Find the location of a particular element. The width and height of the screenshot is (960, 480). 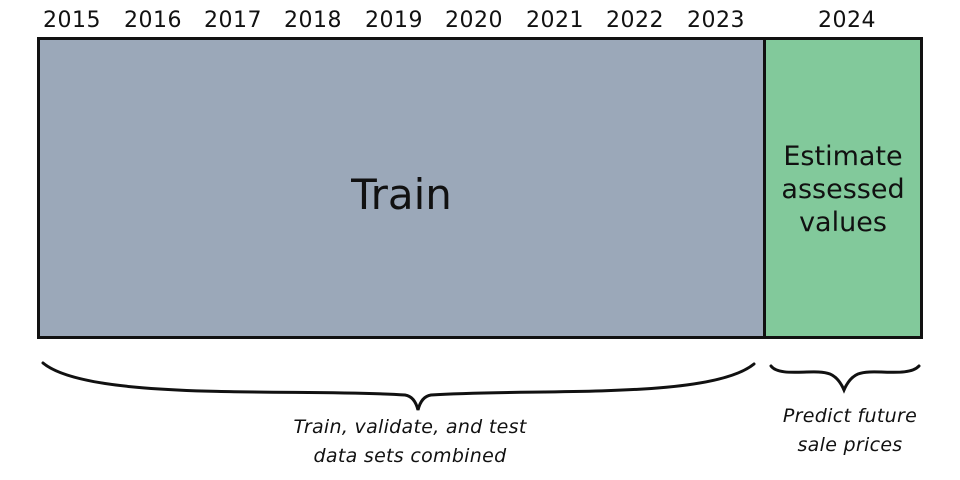

estimate-period-block: Estimate assessed values is located at coordinates (843, 188).